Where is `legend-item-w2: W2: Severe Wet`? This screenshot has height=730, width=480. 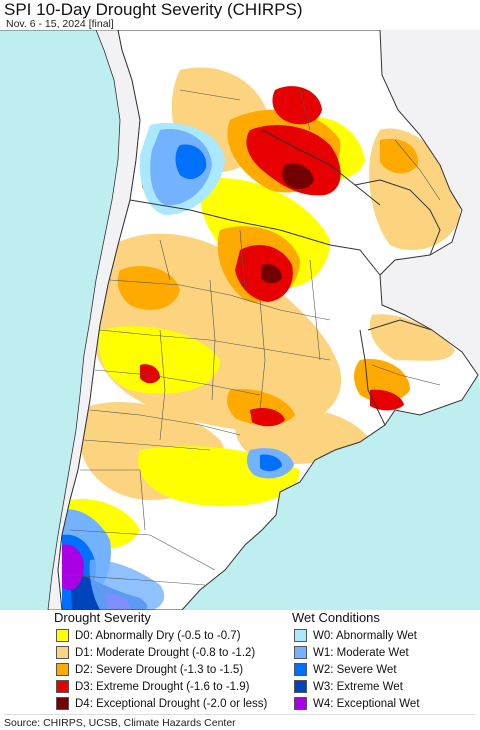 legend-item-w2: W2: Severe Wet is located at coordinates (345, 669).